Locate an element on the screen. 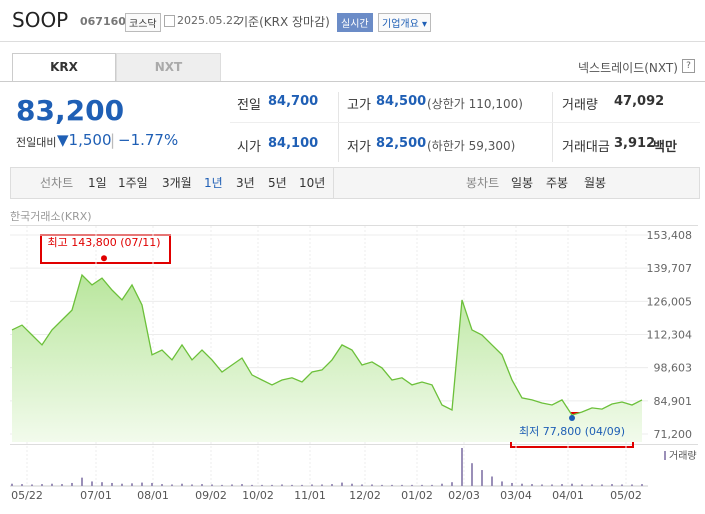  calendar-icon is located at coordinates (169, 21).